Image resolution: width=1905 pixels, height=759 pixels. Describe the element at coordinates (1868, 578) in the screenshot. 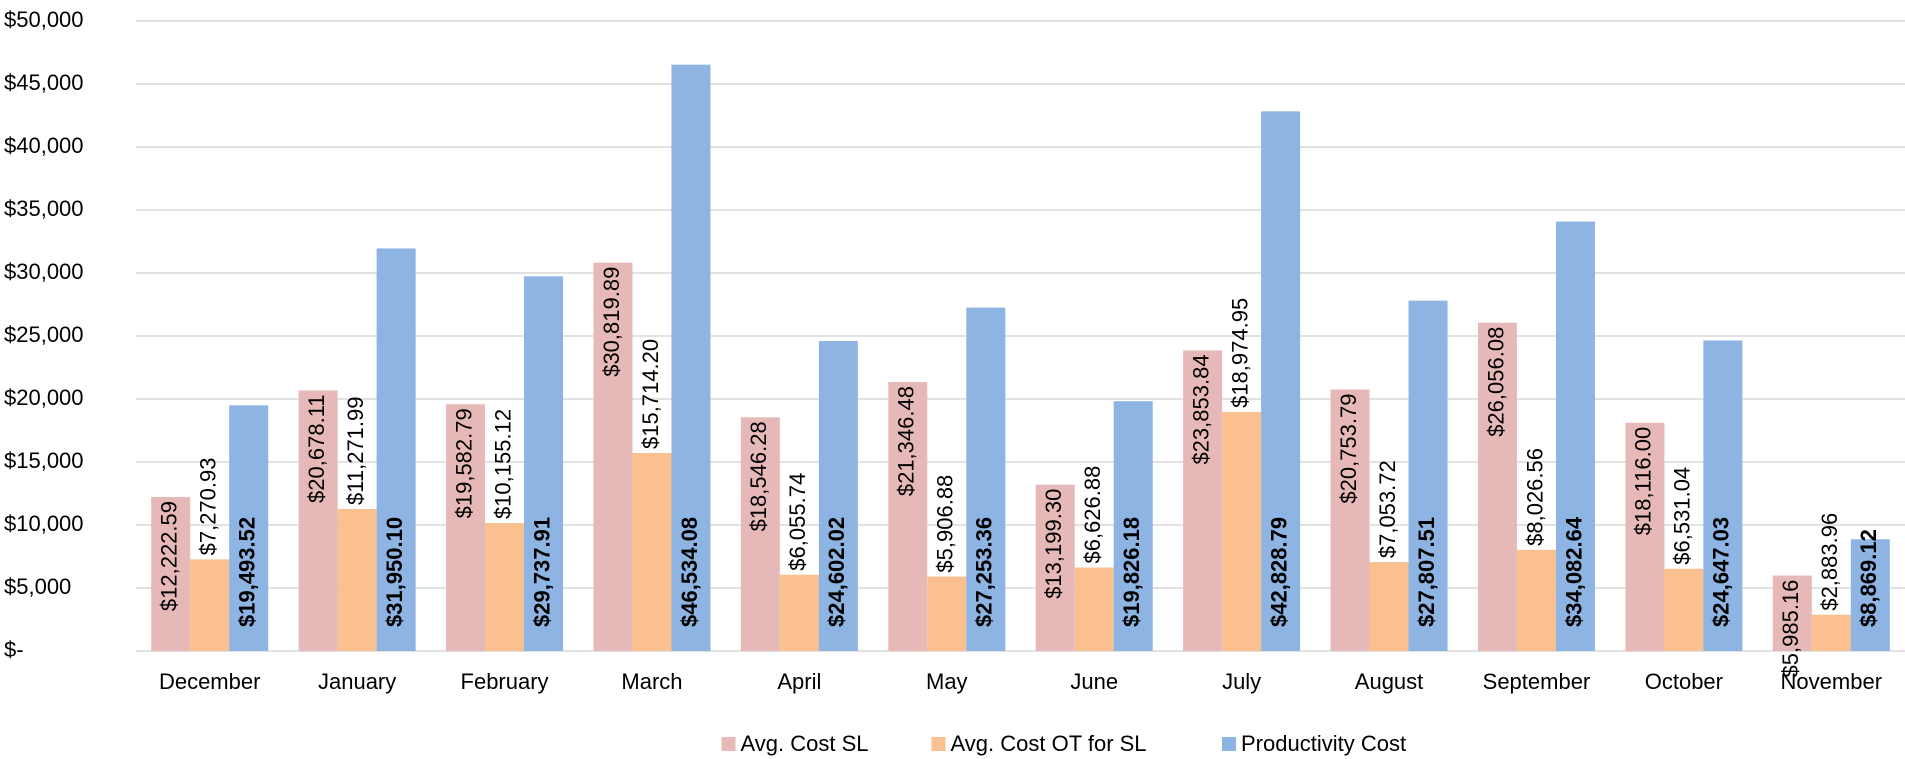

I see `data-label: $8,869.12` at that location.